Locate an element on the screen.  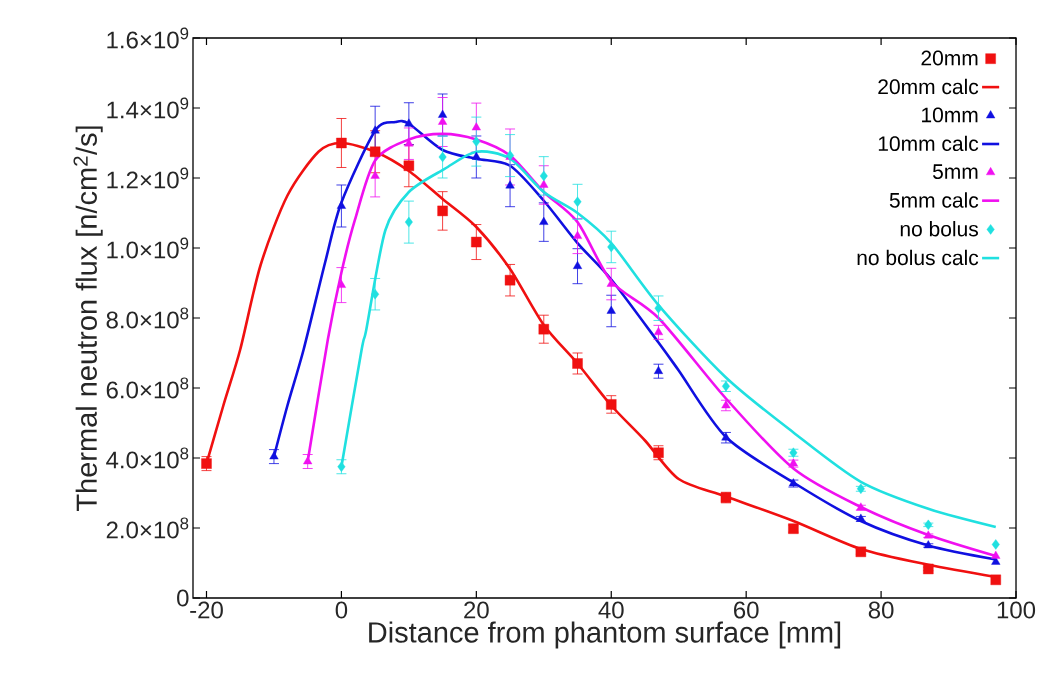
x-tick-label: 80 is located at coordinates (881, 610).